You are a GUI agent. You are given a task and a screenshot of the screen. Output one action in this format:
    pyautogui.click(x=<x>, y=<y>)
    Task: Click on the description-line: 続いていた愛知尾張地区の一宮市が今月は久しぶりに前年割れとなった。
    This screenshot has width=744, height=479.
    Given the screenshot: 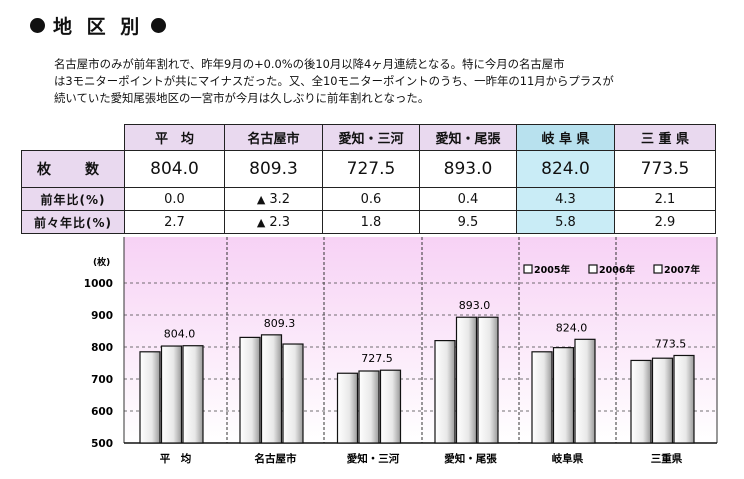 What is the action you would take?
    pyautogui.click(x=242, y=98)
    